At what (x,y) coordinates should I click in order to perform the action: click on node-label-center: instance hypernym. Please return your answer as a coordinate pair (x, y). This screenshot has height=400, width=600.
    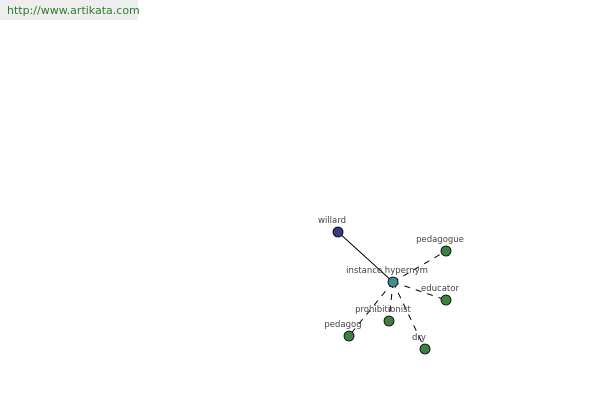
    Looking at the image, I should click on (387, 271).